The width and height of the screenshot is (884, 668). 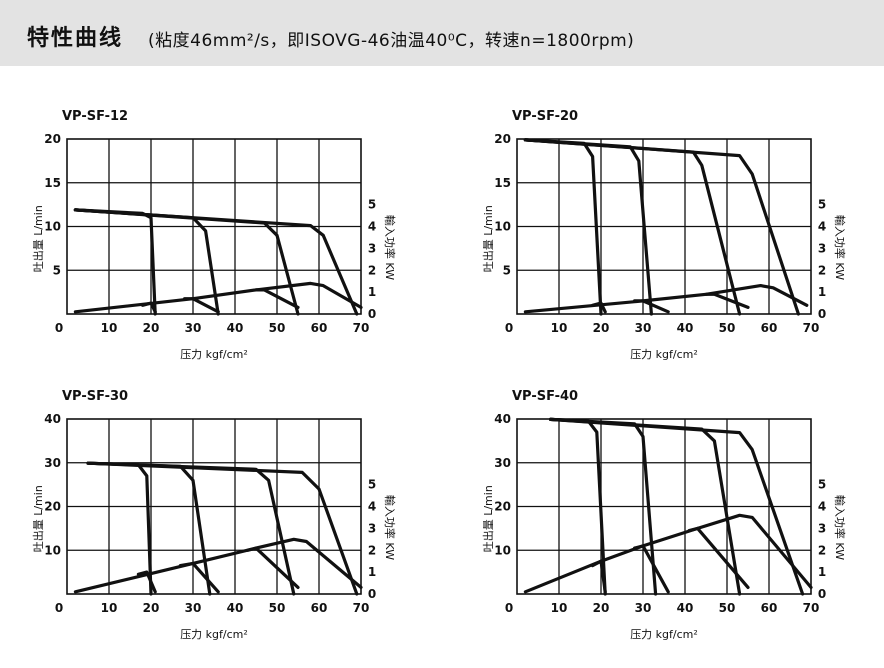 I want to click on chart-title: VP-SF-12, so click(x=95, y=116).